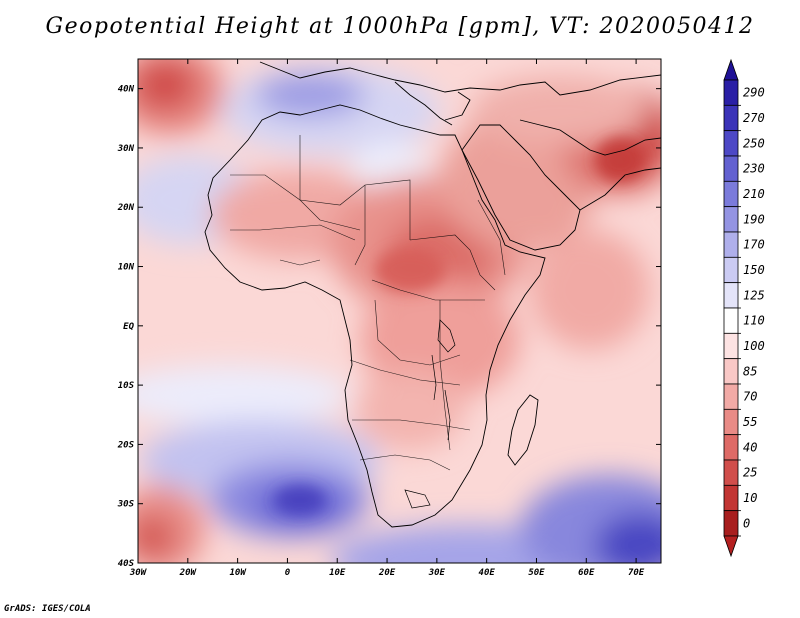  Describe the element at coordinates (126, 564) in the screenshot. I see `y-tick-label: 40S` at that location.